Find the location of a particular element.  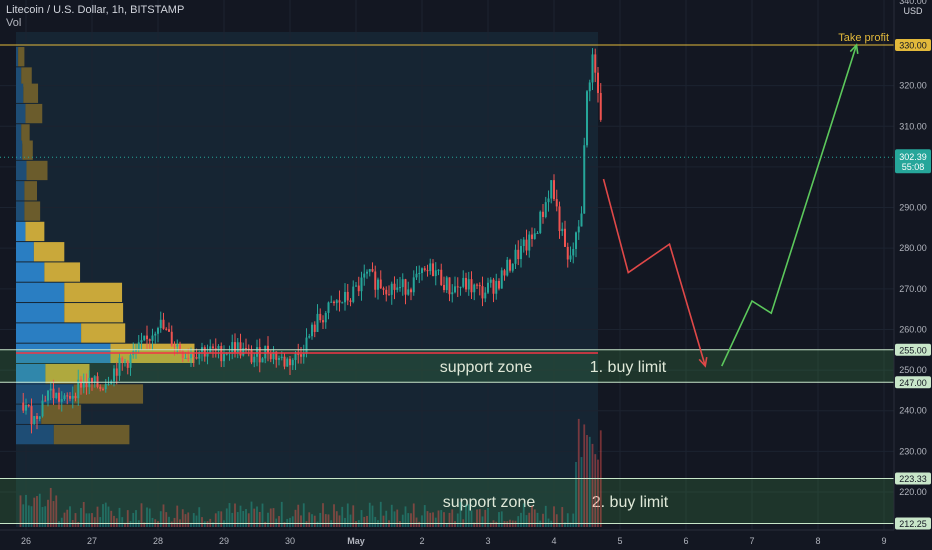

price-tick-280: 280.00 is located at coordinates (913, 248).